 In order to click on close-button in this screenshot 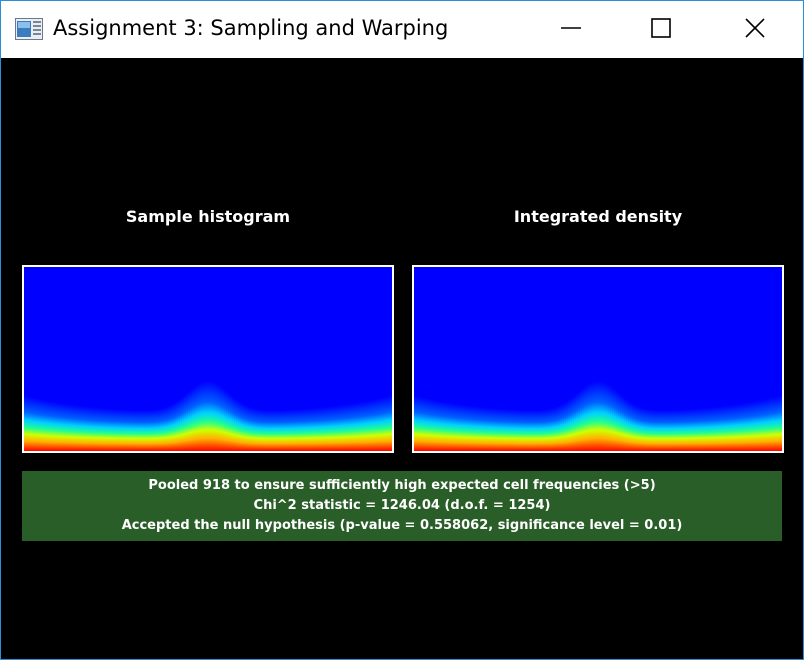, I will do `click(755, 29)`.